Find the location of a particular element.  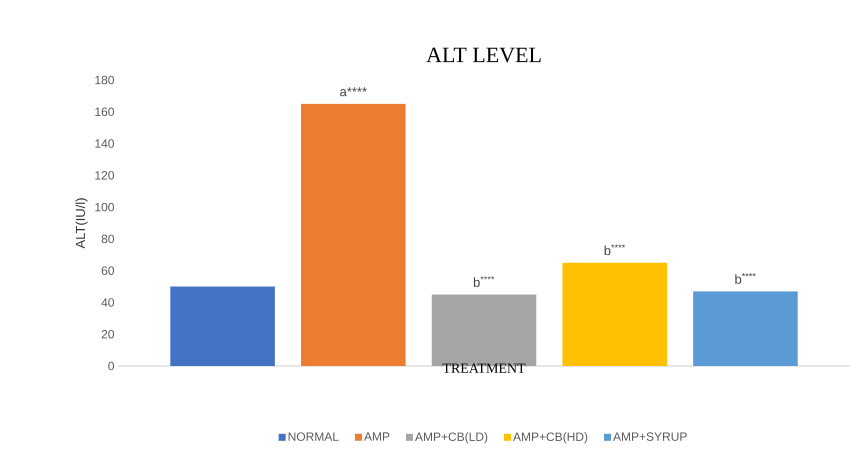

x-axis-title: TREATMENT is located at coordinates (484, 368).